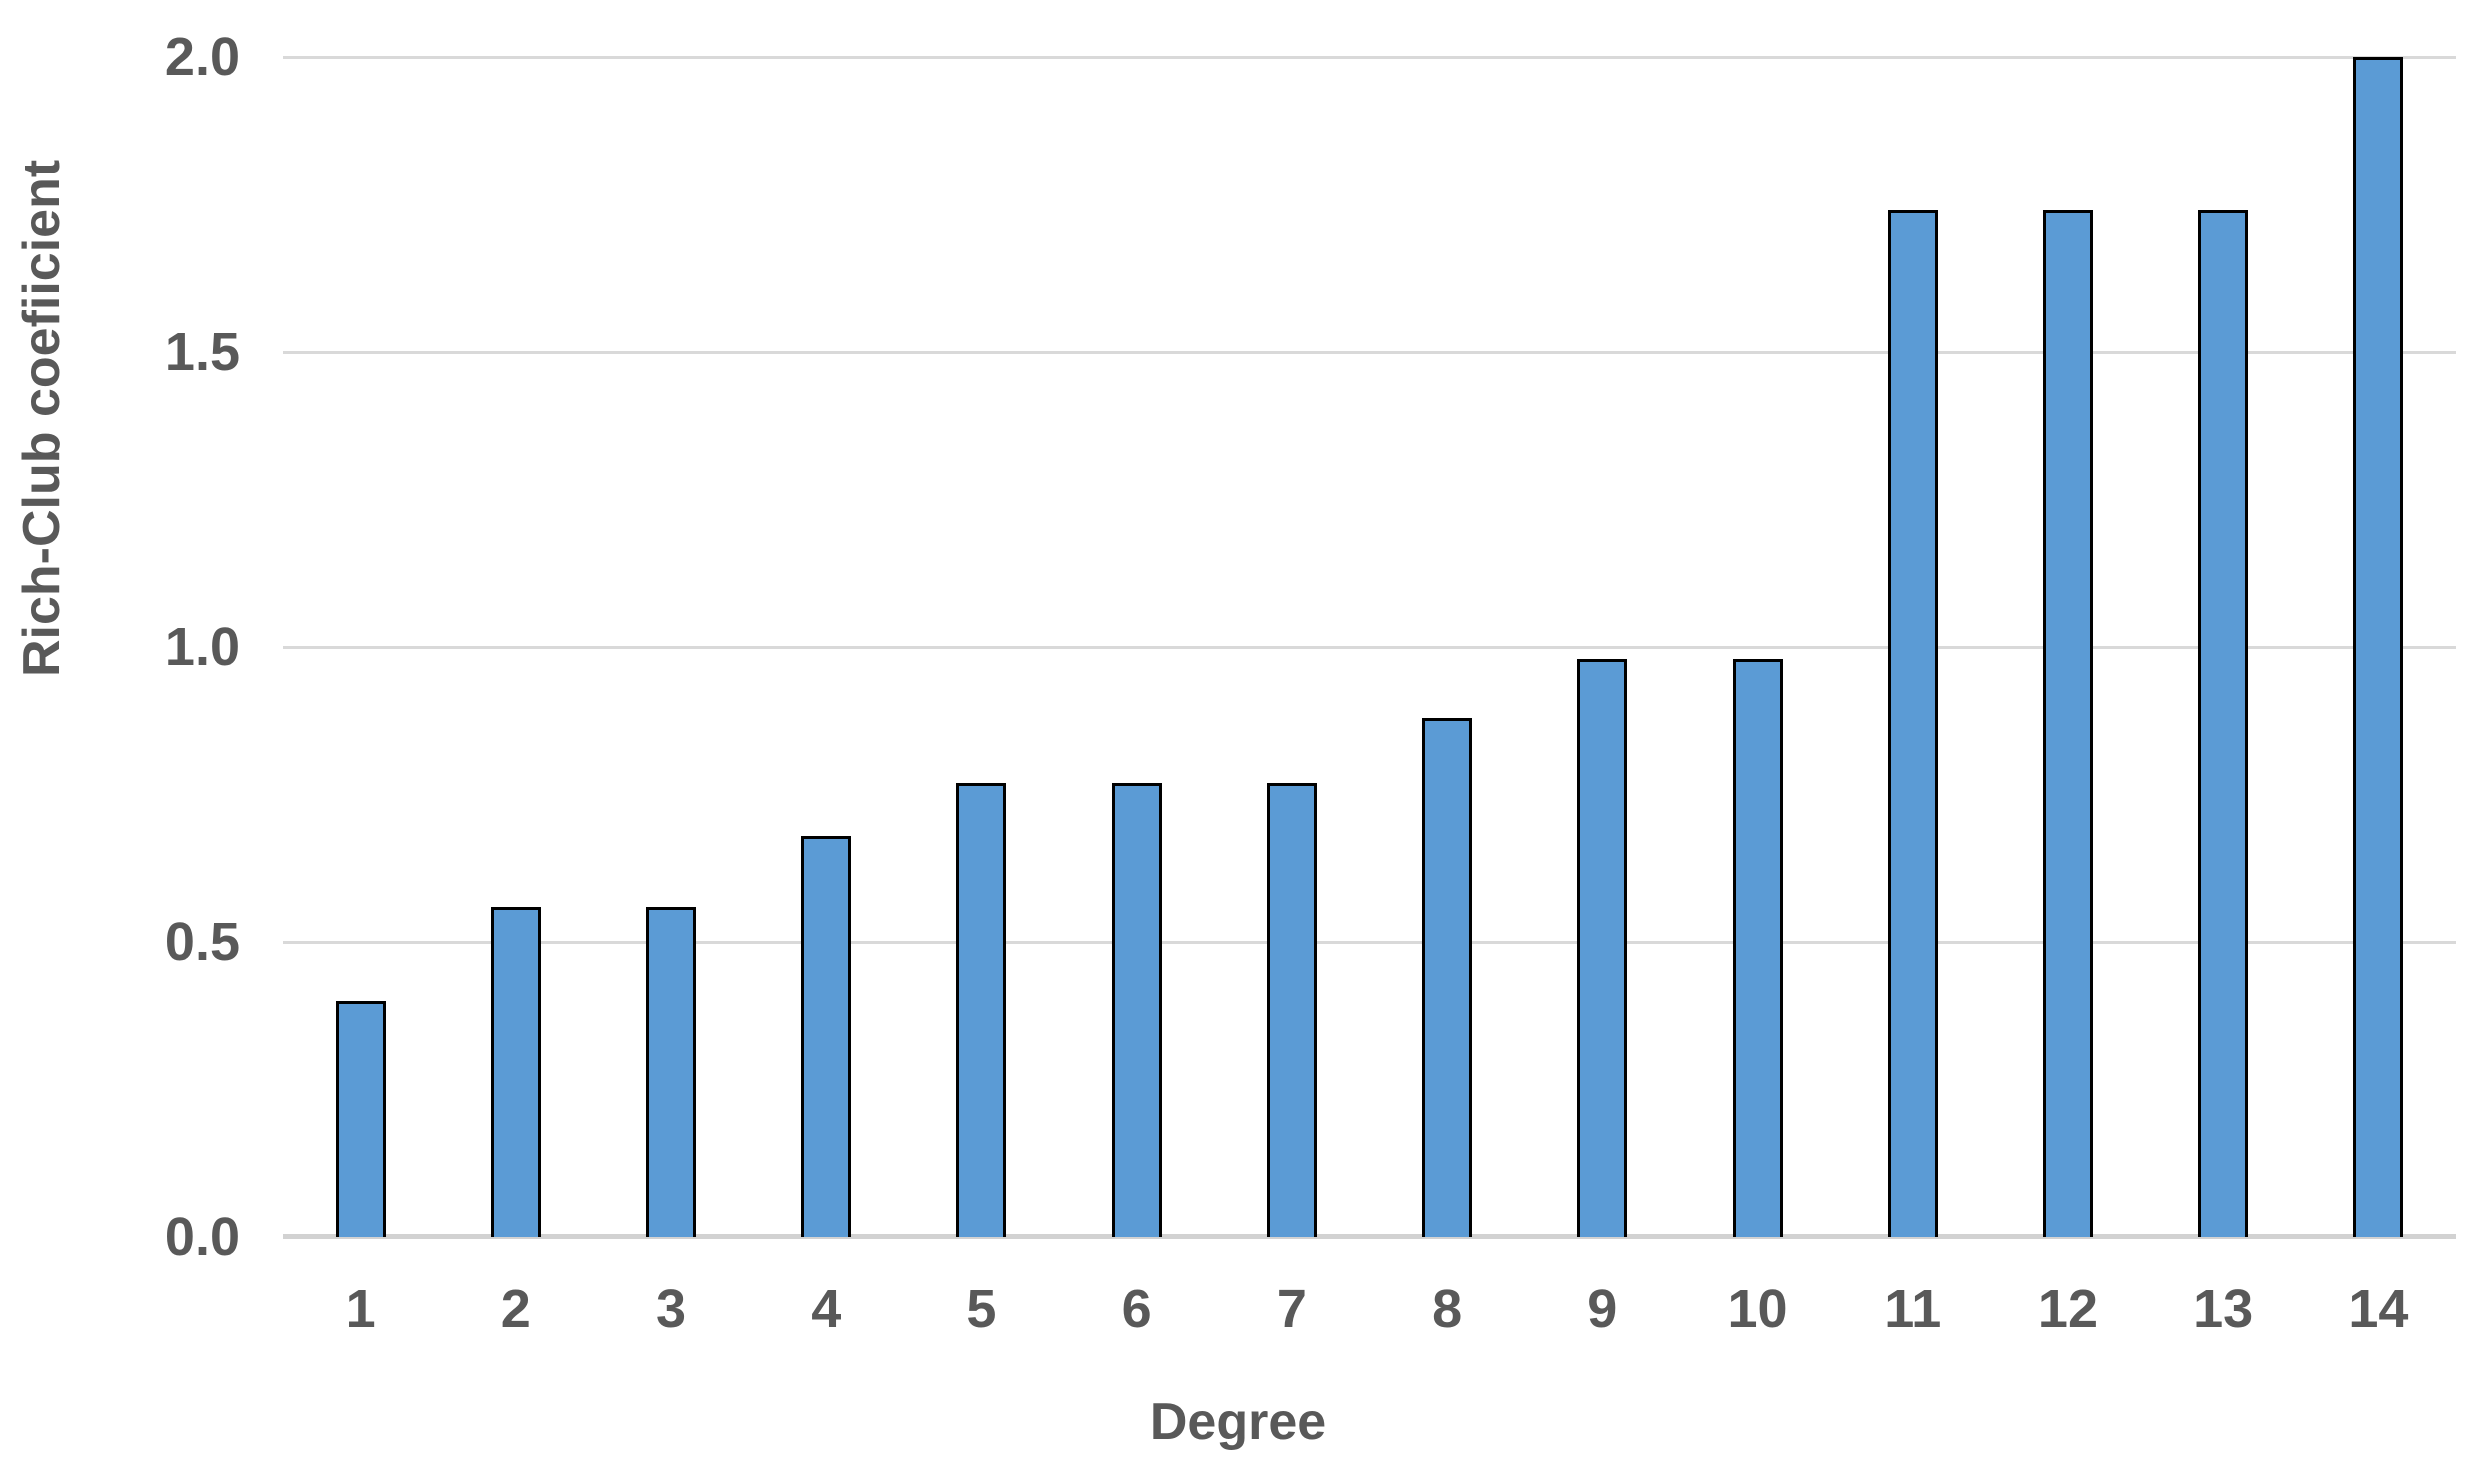  Describe the element at coordinates (202, 352) in the screenshot. I see `y-tick-label: 1.5` at that location.